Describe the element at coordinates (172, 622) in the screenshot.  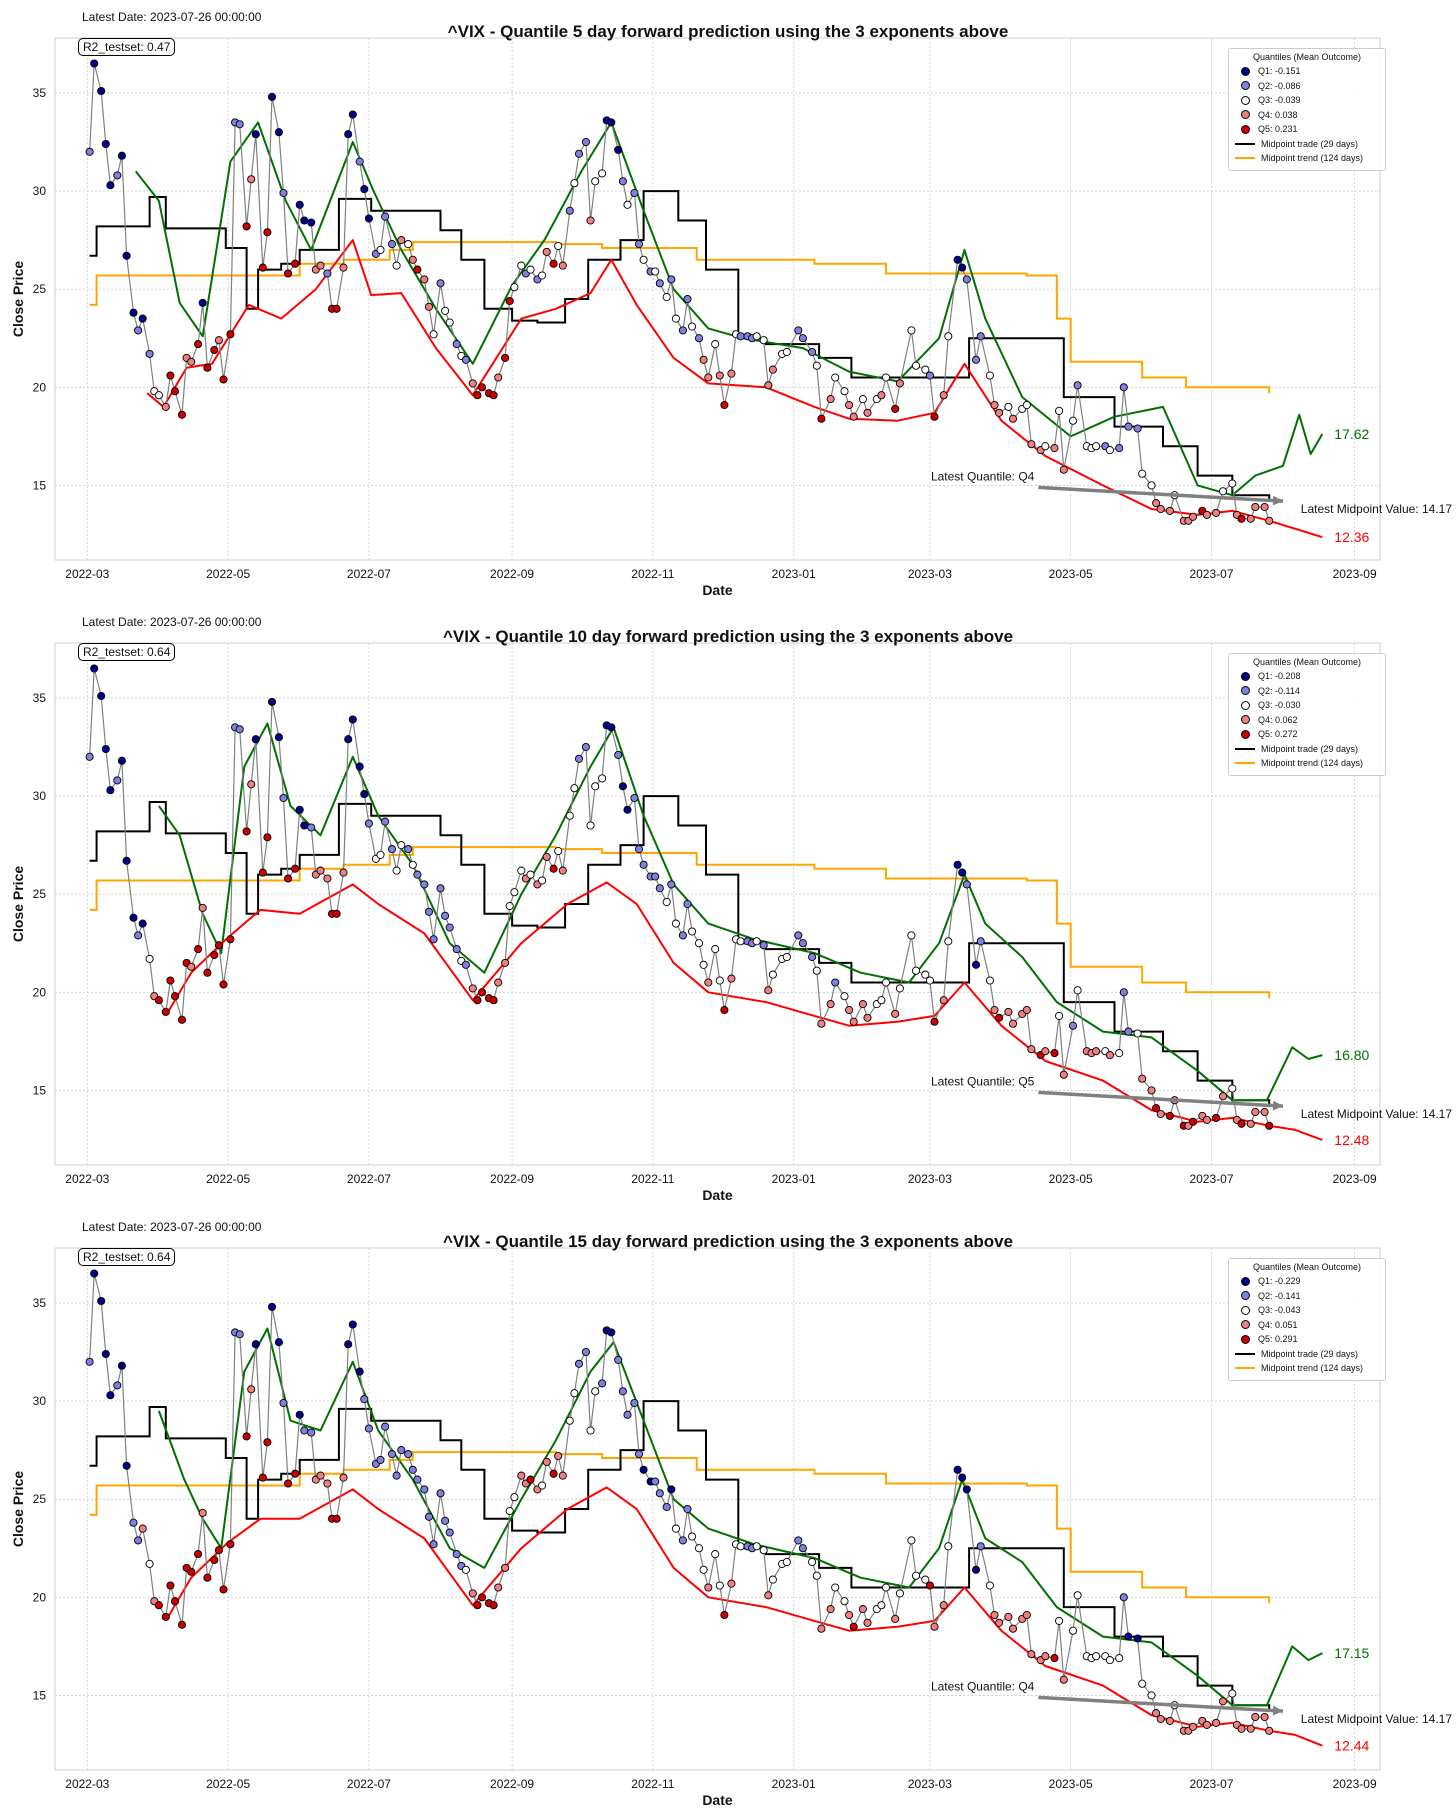
I see `latest-date-label: Latest Date: 2023-07-26 00:00:00` at that location.